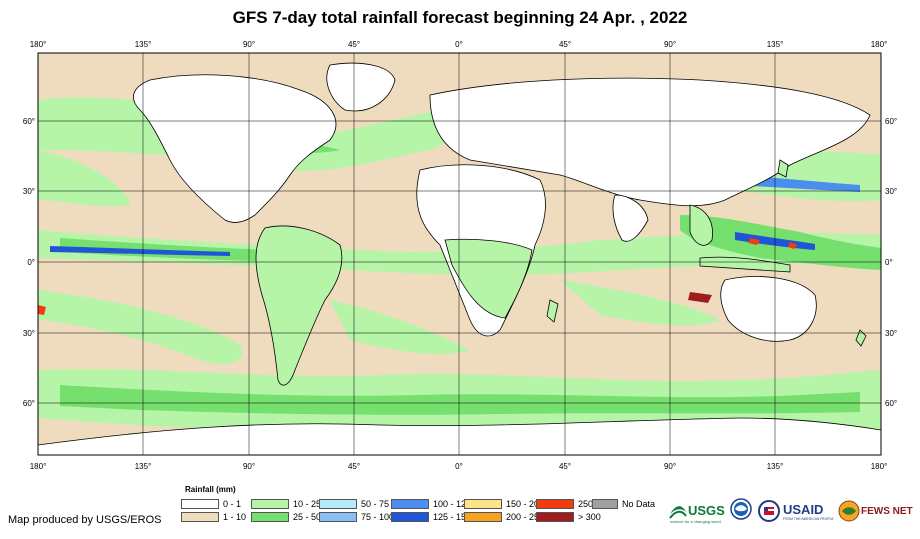 The height and width of the screenshot is (539, 920). Describe the element at coordinates (307, 516) in the screenshot. I see `legend-label: 25 - 50` at that location.